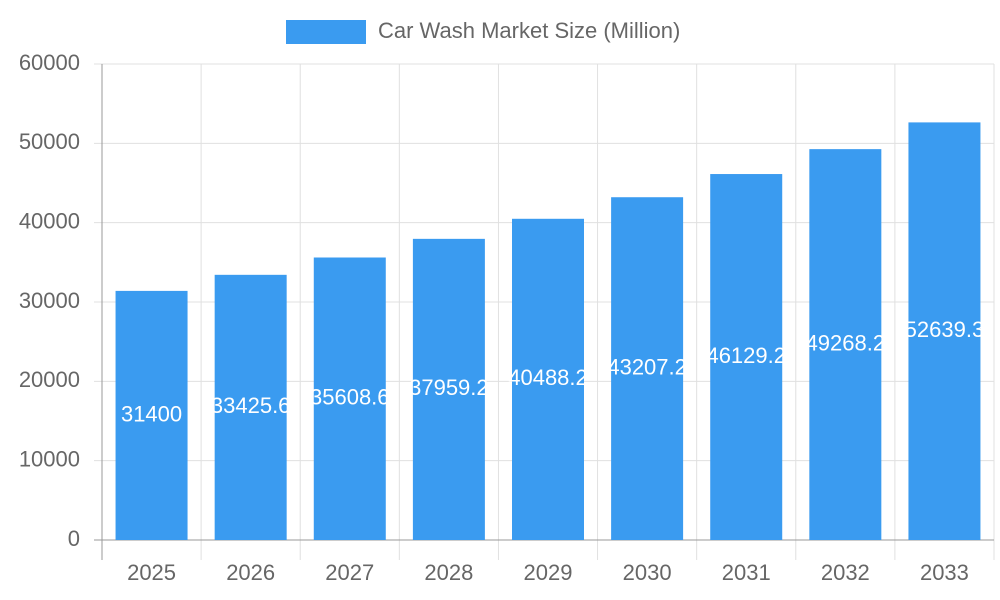 The width and height of the screenshot is (1000, 600). I want to click on data-label: 35608.6, so click(350, 397).